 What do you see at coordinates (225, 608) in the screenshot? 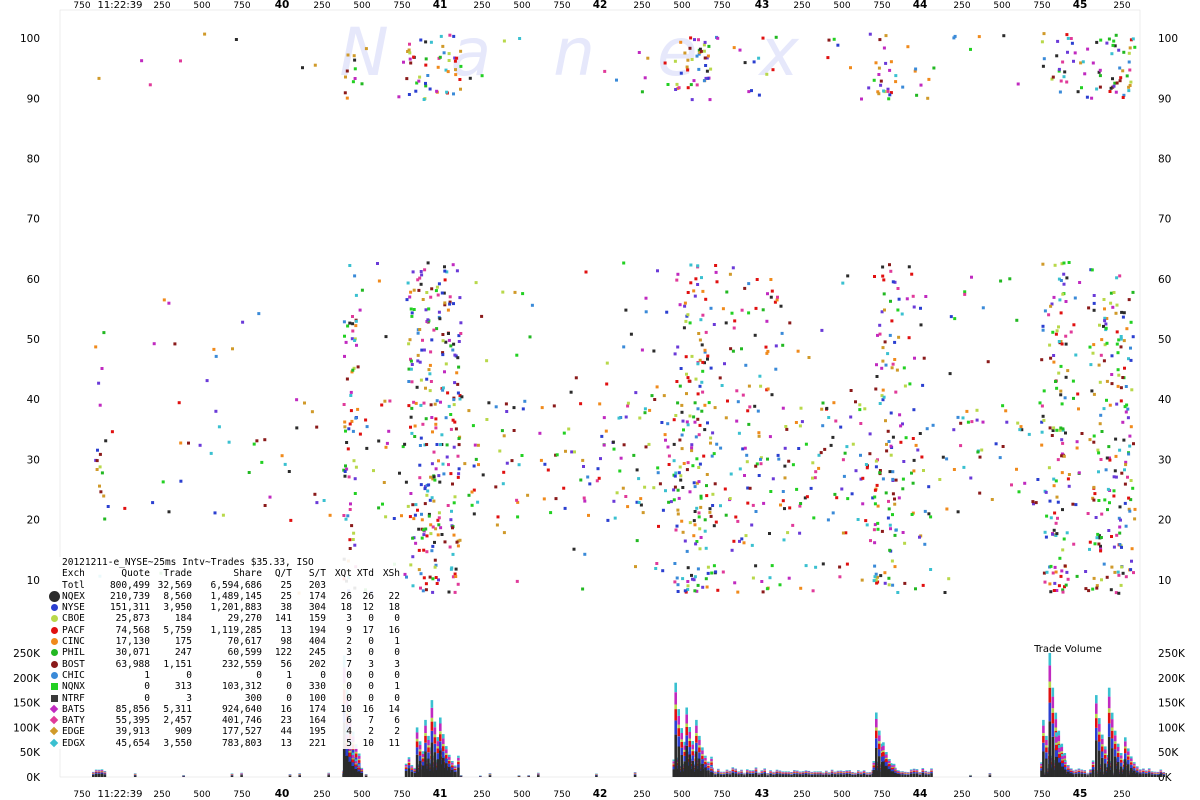
I see `legend-row: NYSE 151,311 3,950 1,201,883 38 304 18 12 18` at bounding box center [225, 608].